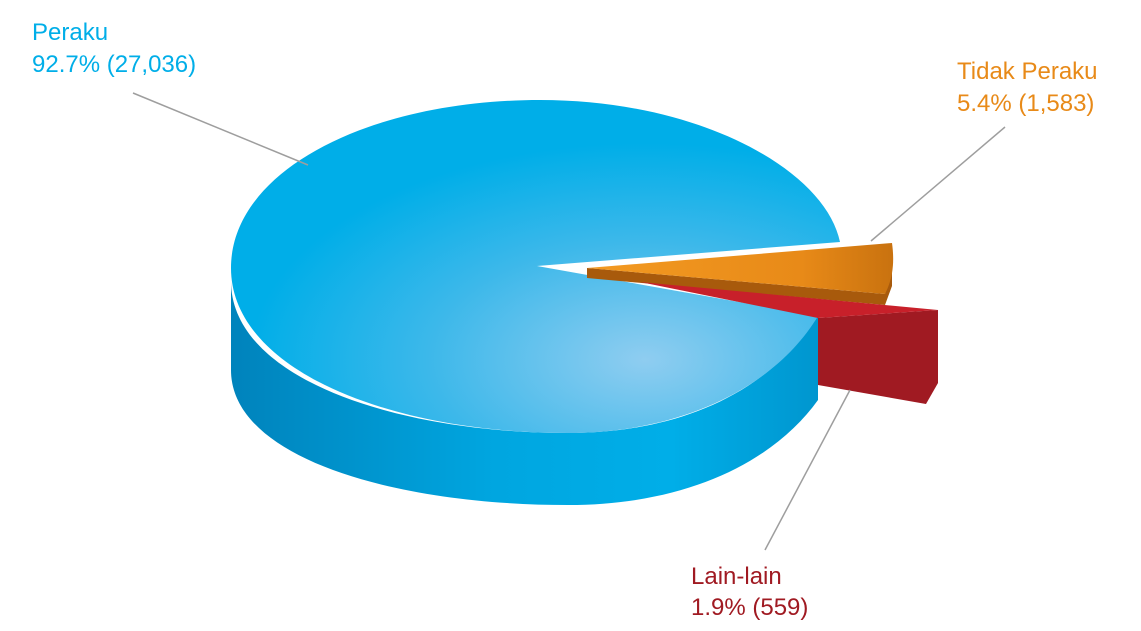 The image size is (1141, 631). Describe the element at coordinates (807, 470) in the screenshot. I see `leader-line-lain-lain` at that location.